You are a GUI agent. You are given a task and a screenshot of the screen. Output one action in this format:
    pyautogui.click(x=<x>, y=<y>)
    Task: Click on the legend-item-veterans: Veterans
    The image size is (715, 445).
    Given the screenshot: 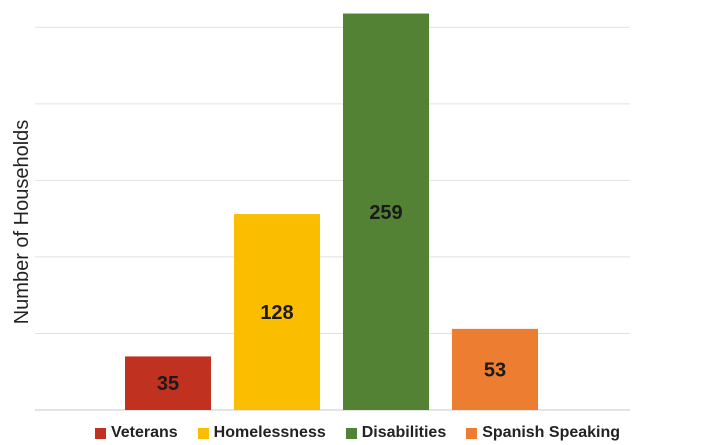 What is the action you would take?
    pyautogui.click(x=136, y=433)
    